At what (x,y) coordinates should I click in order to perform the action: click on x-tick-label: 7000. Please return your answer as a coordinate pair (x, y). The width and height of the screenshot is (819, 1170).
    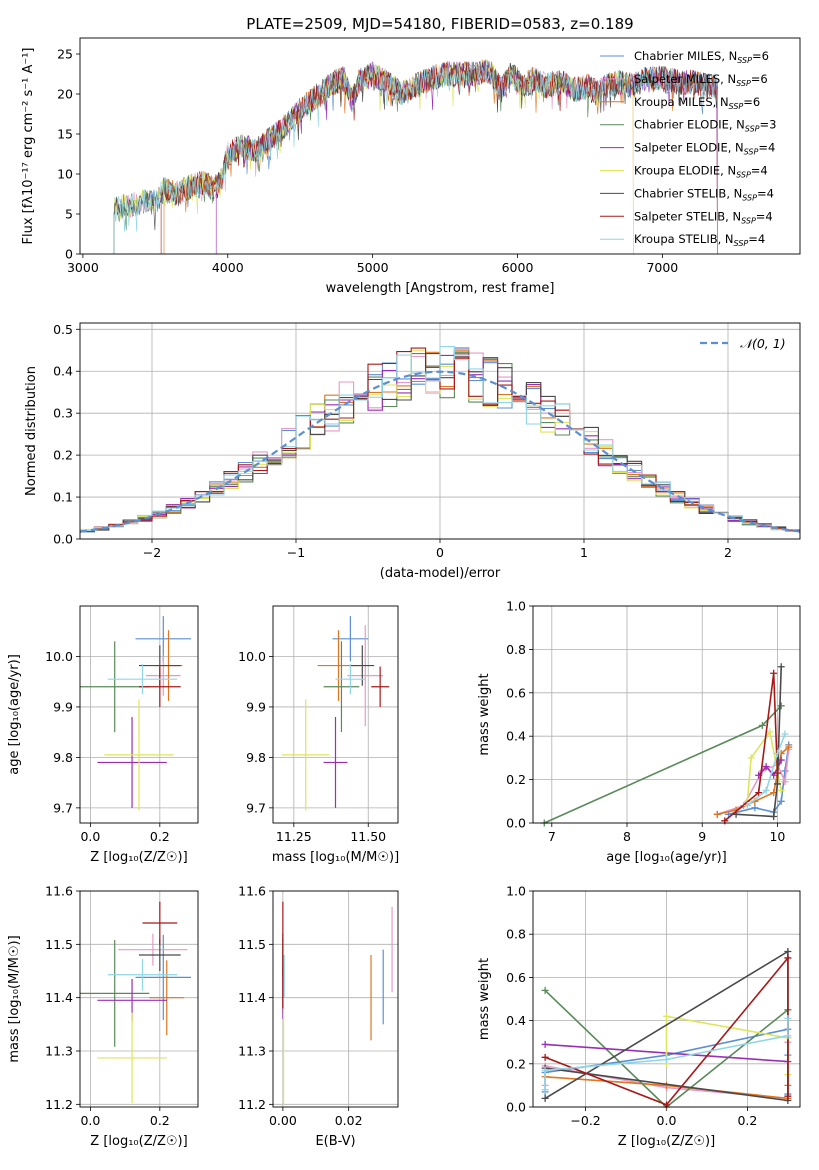
    Looking at the image, I should click on (662, 267).